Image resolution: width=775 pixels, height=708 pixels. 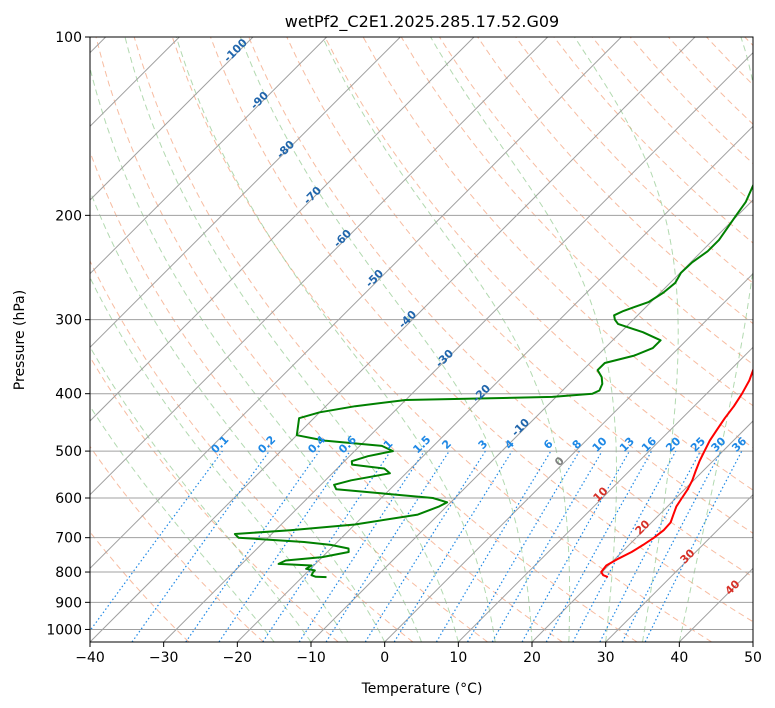 I want to click on y-tick-label: 900, so click(x=68, y=603).